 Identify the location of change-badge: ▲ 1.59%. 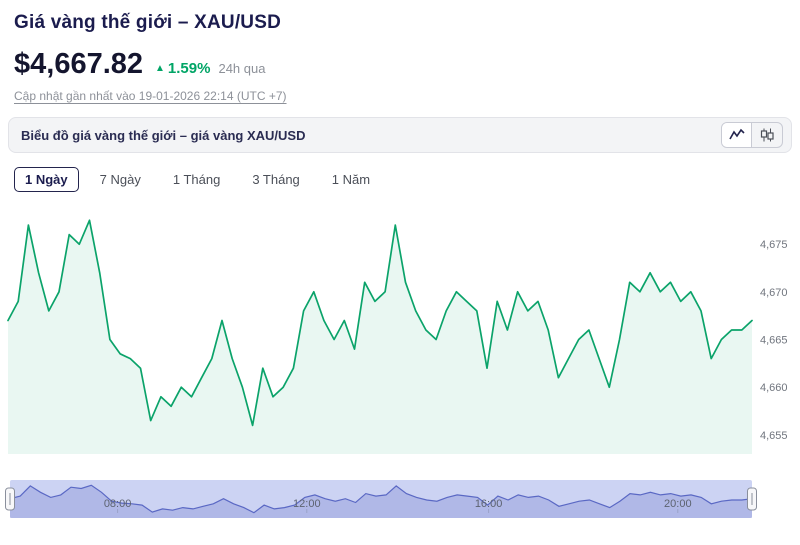
(182, 68).